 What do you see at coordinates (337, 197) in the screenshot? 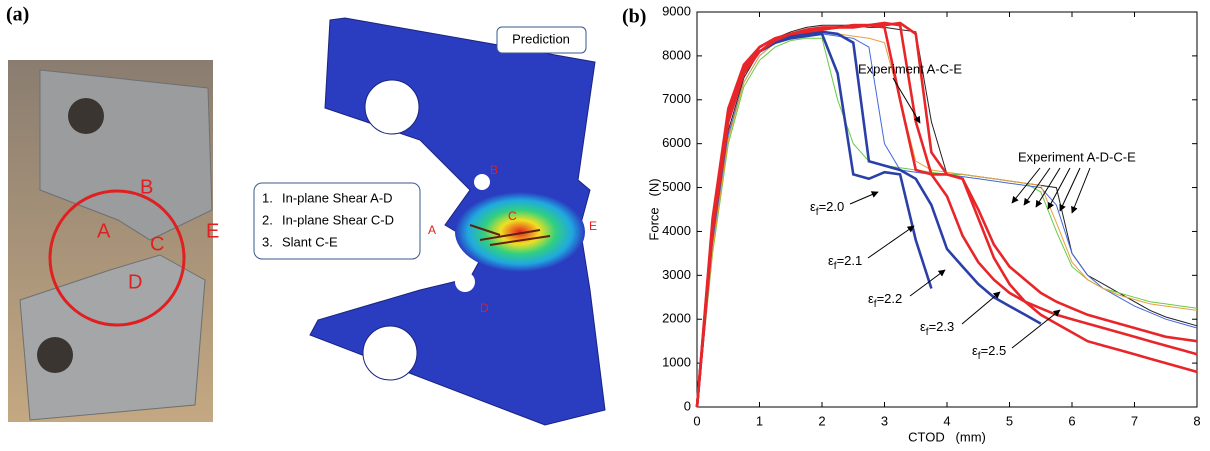
I see `mode-text: In-plane Shear A-D` at bounding box center [337, 197].